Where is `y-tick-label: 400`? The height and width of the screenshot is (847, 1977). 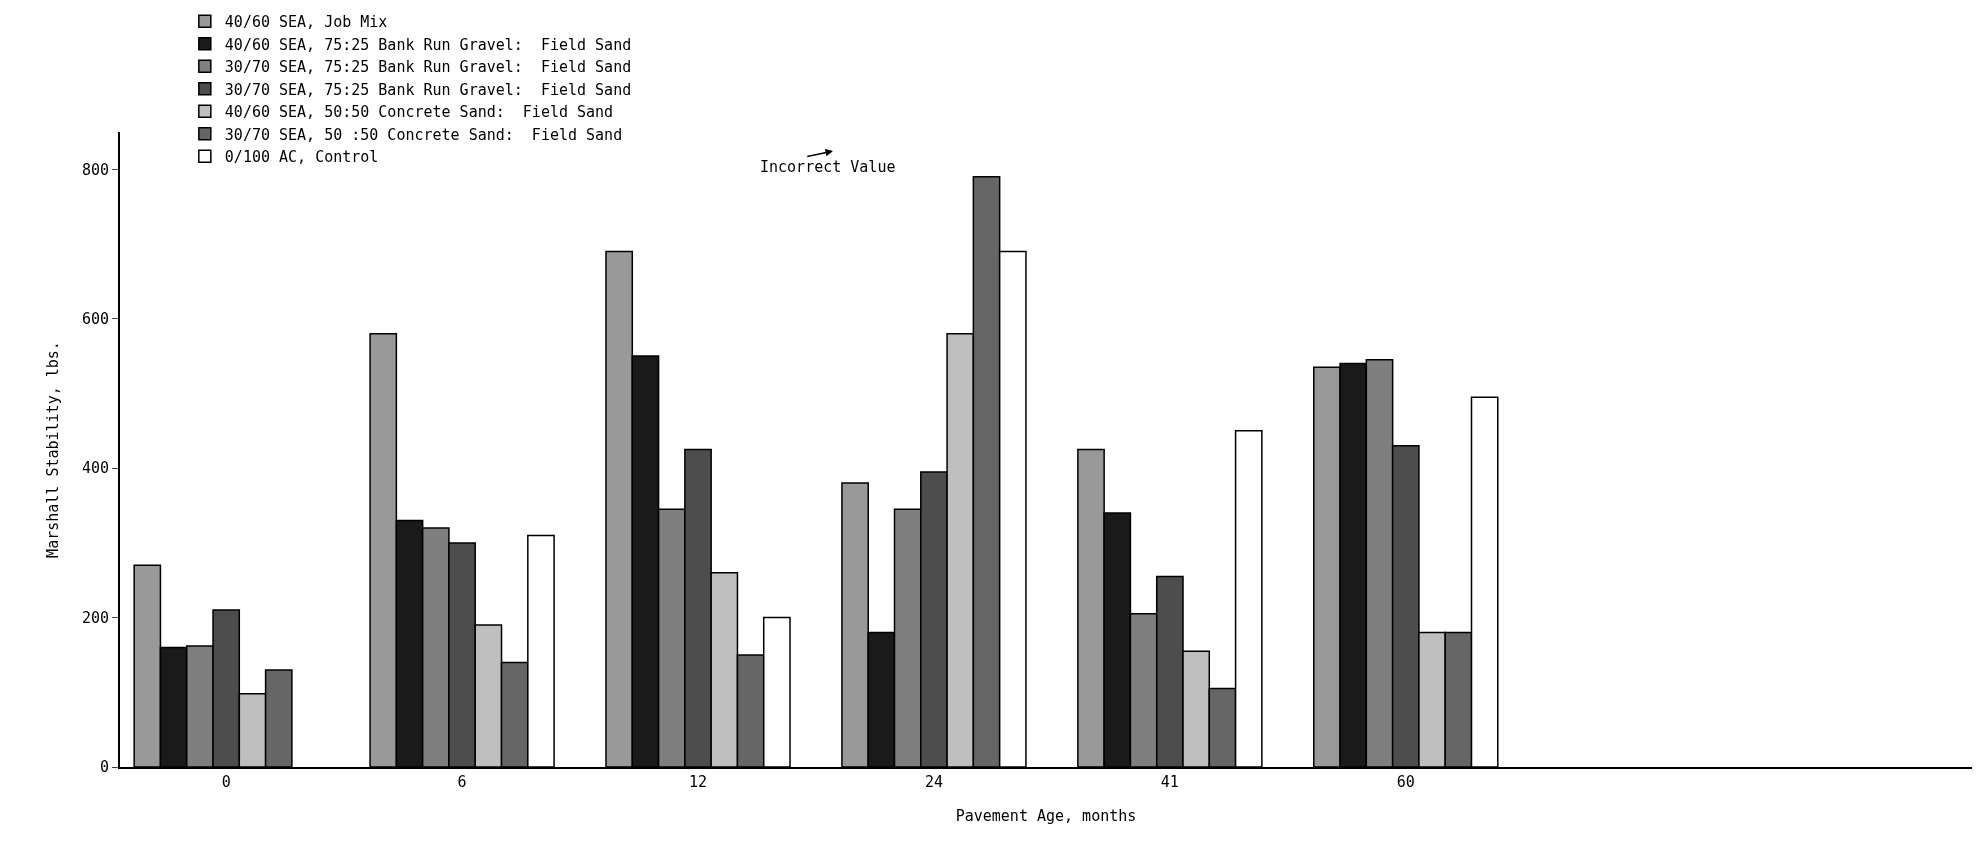
y-tick-label: 400 is located at coordinates (95, 468).